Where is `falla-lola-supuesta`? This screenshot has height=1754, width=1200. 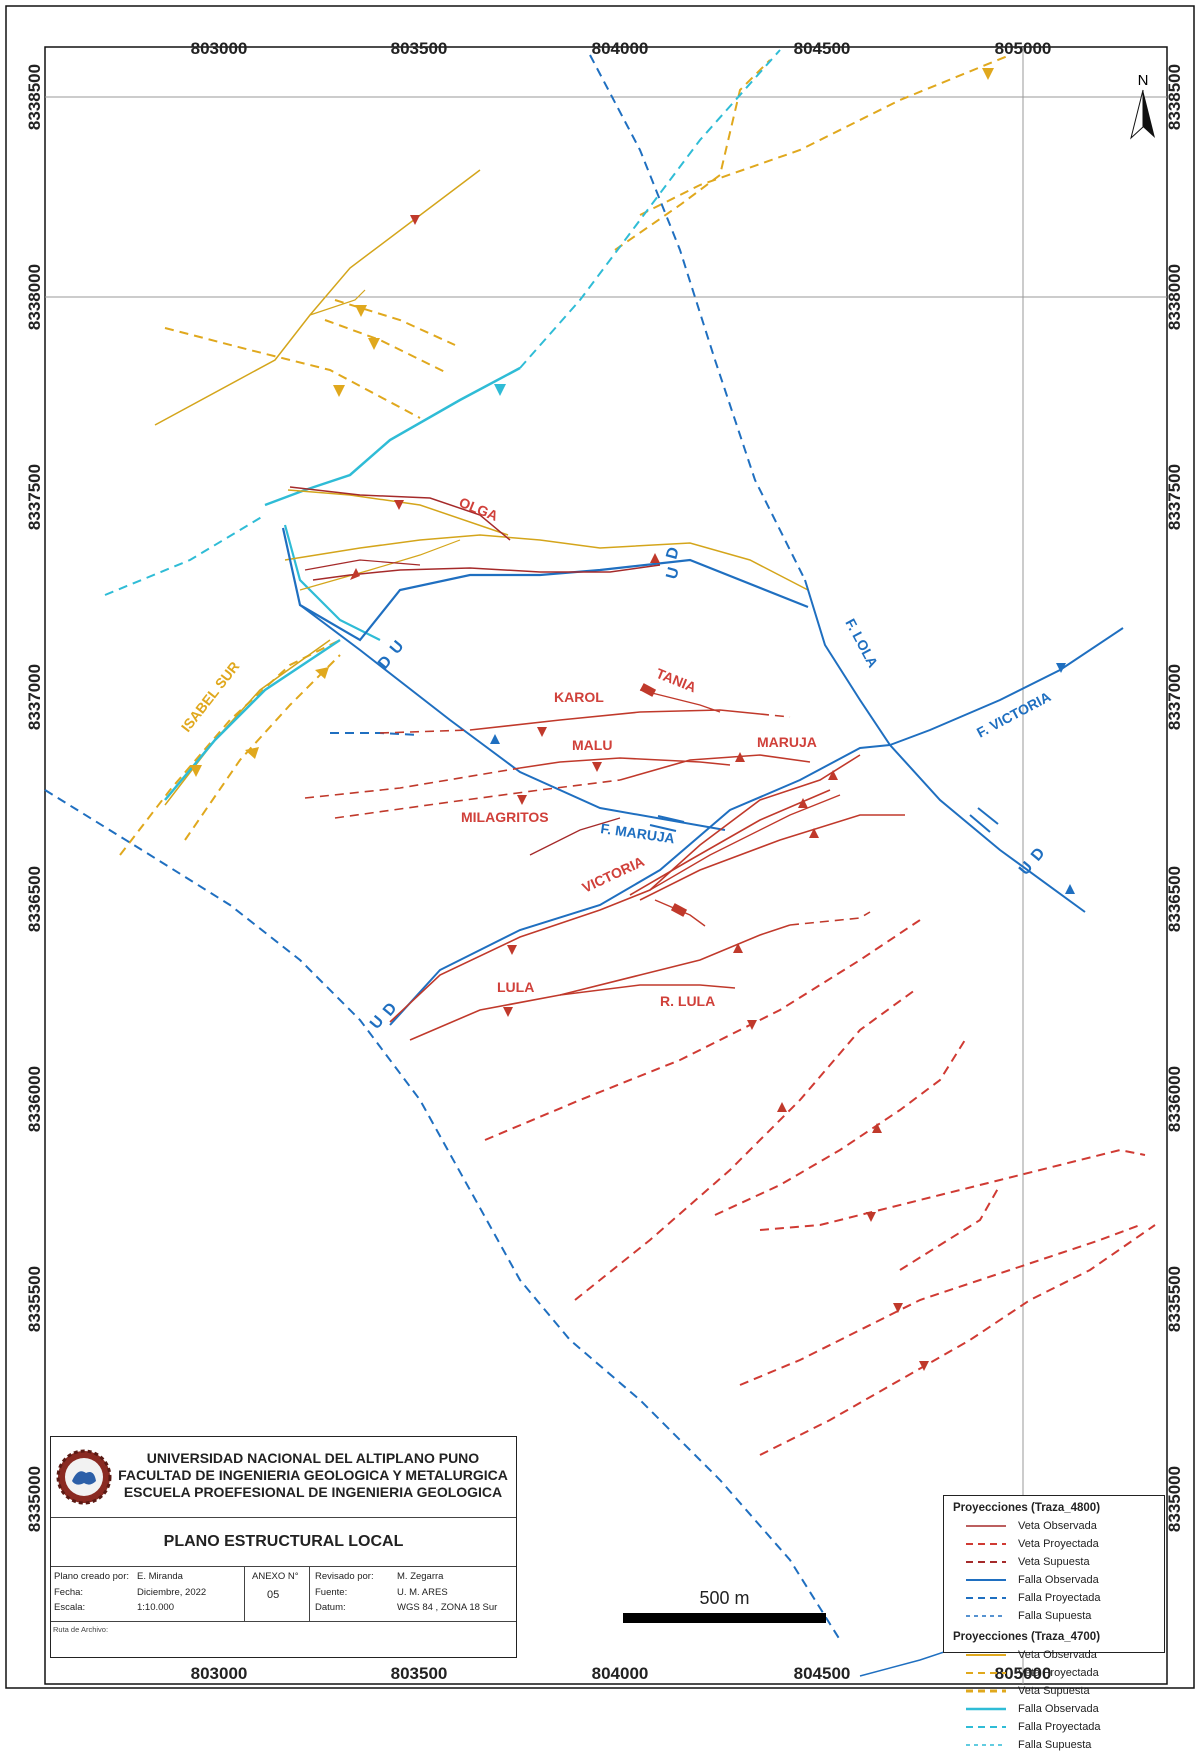 falla-lola-supuesta is located at coordinates (697, 317).